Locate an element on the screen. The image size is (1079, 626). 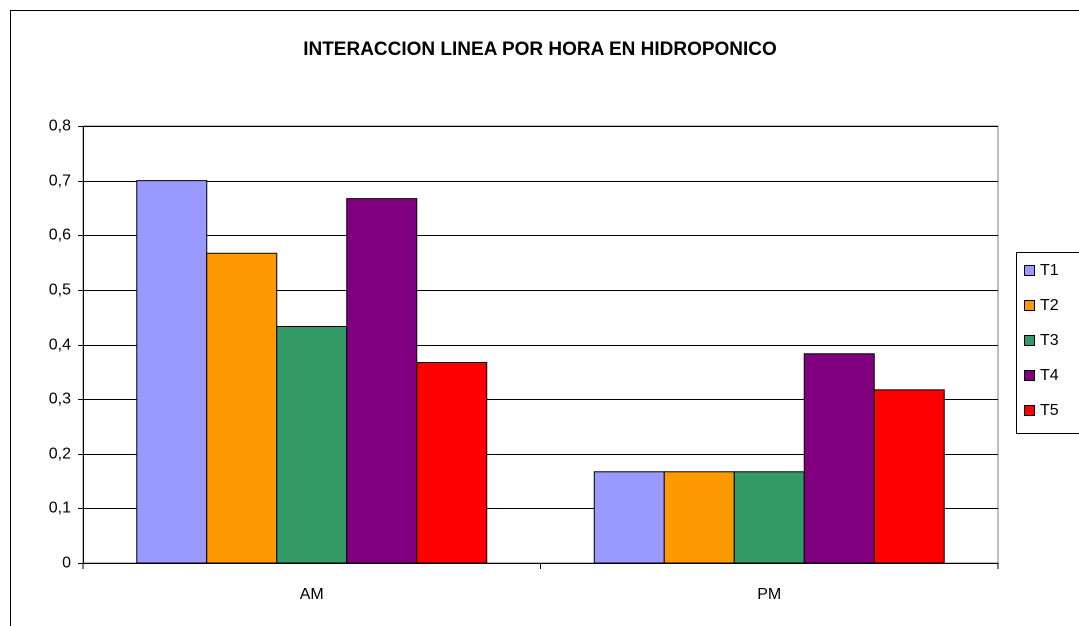
legend-label: T2 is located at coordinates (1049, 305).